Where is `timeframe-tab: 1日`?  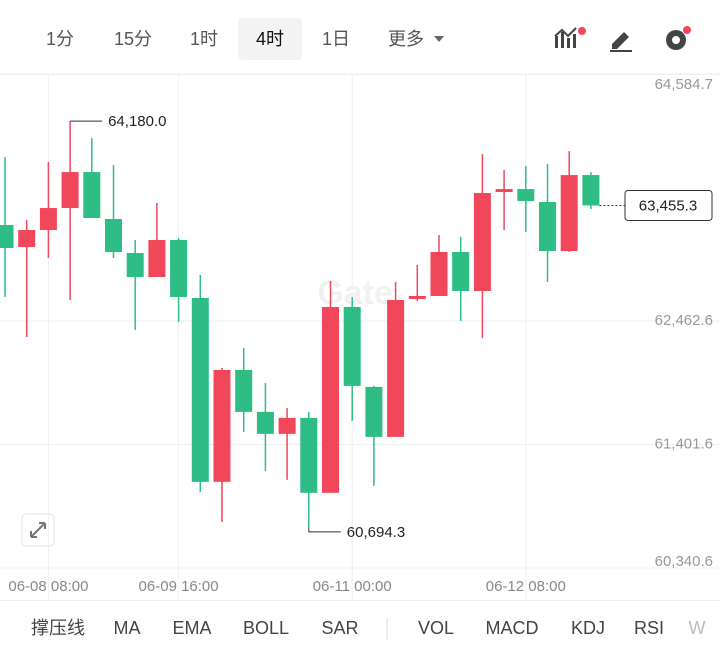 timeframe-tab: 1日 is located at coordinates (336, 39).